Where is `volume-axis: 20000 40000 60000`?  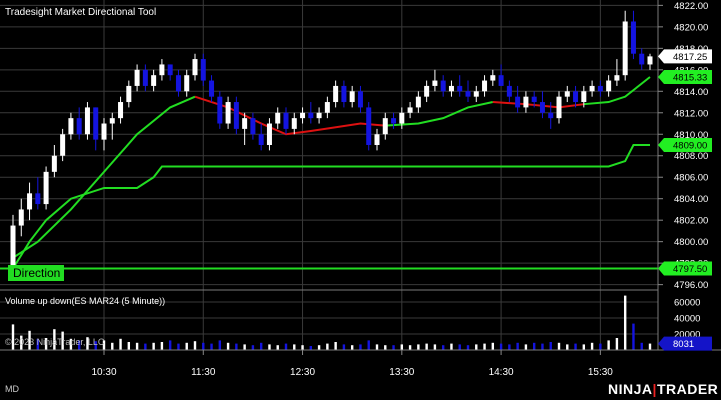
volume-axis: 20000 40000 60000 is located at coordinates (687, 319).